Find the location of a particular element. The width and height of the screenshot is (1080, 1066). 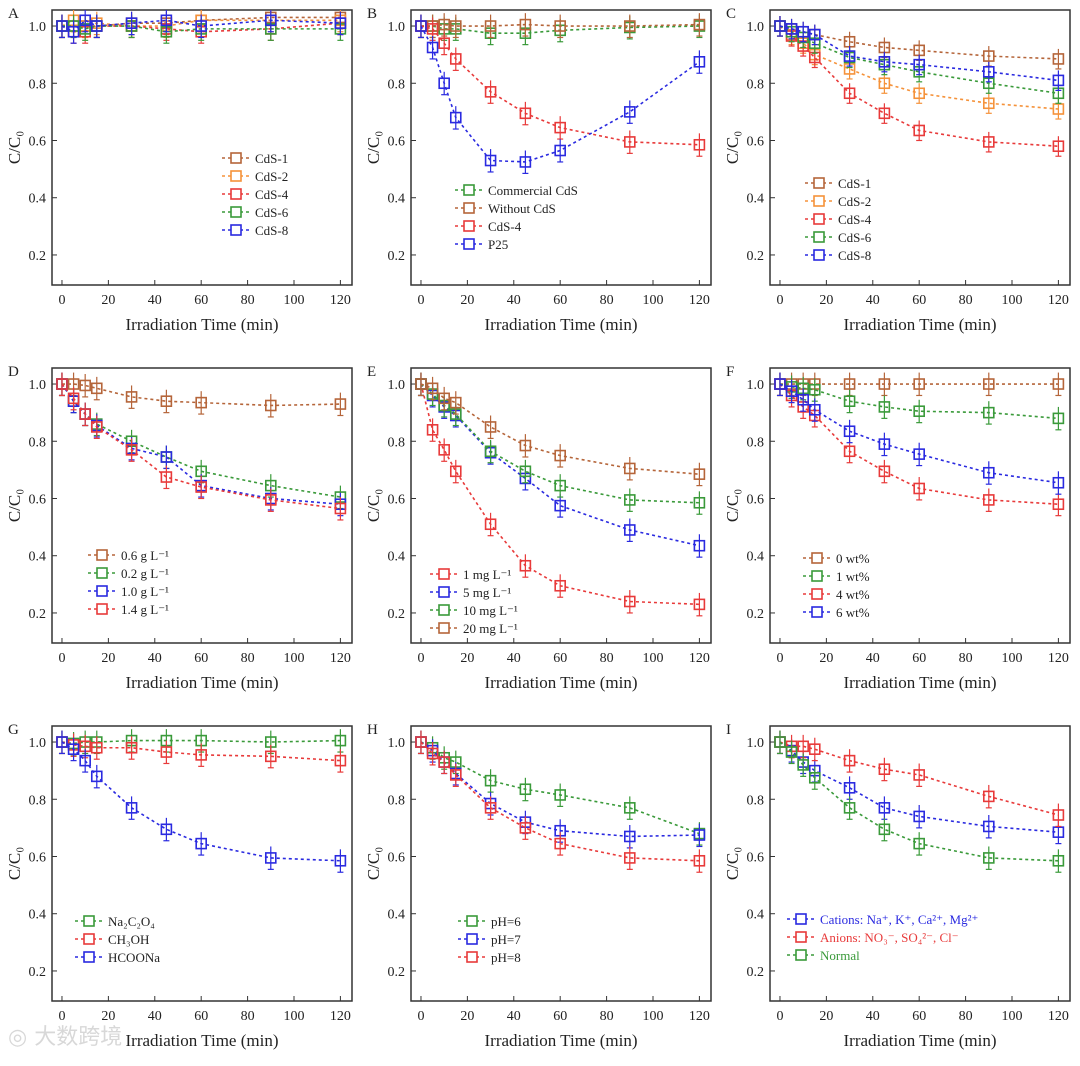

series-3: 1.4 g L⁻¹ is located at coordinates (201, 494).